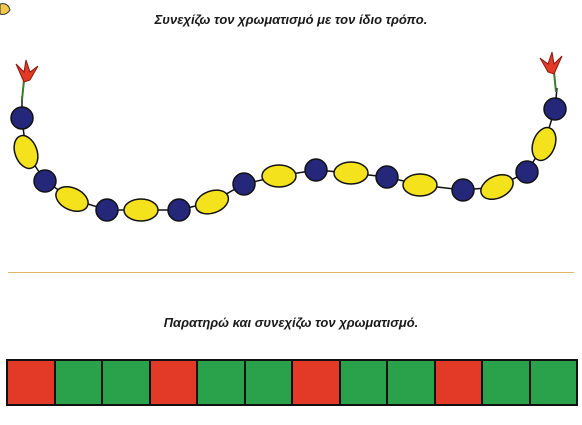 Image resolution: width=582 pixels, height=425 pixels. I want to click on color-strip, so click(292, 382).